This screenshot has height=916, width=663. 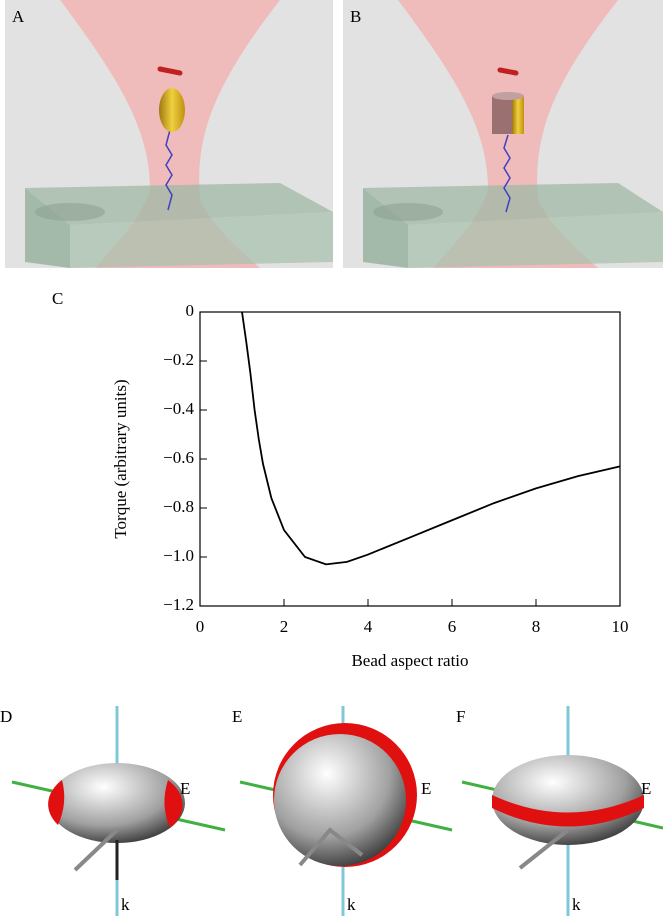 What do you see at coordinates (178, 506) in the screenshot?
I see `y-tick-label: −0.8` at bounding box center [178, 506].